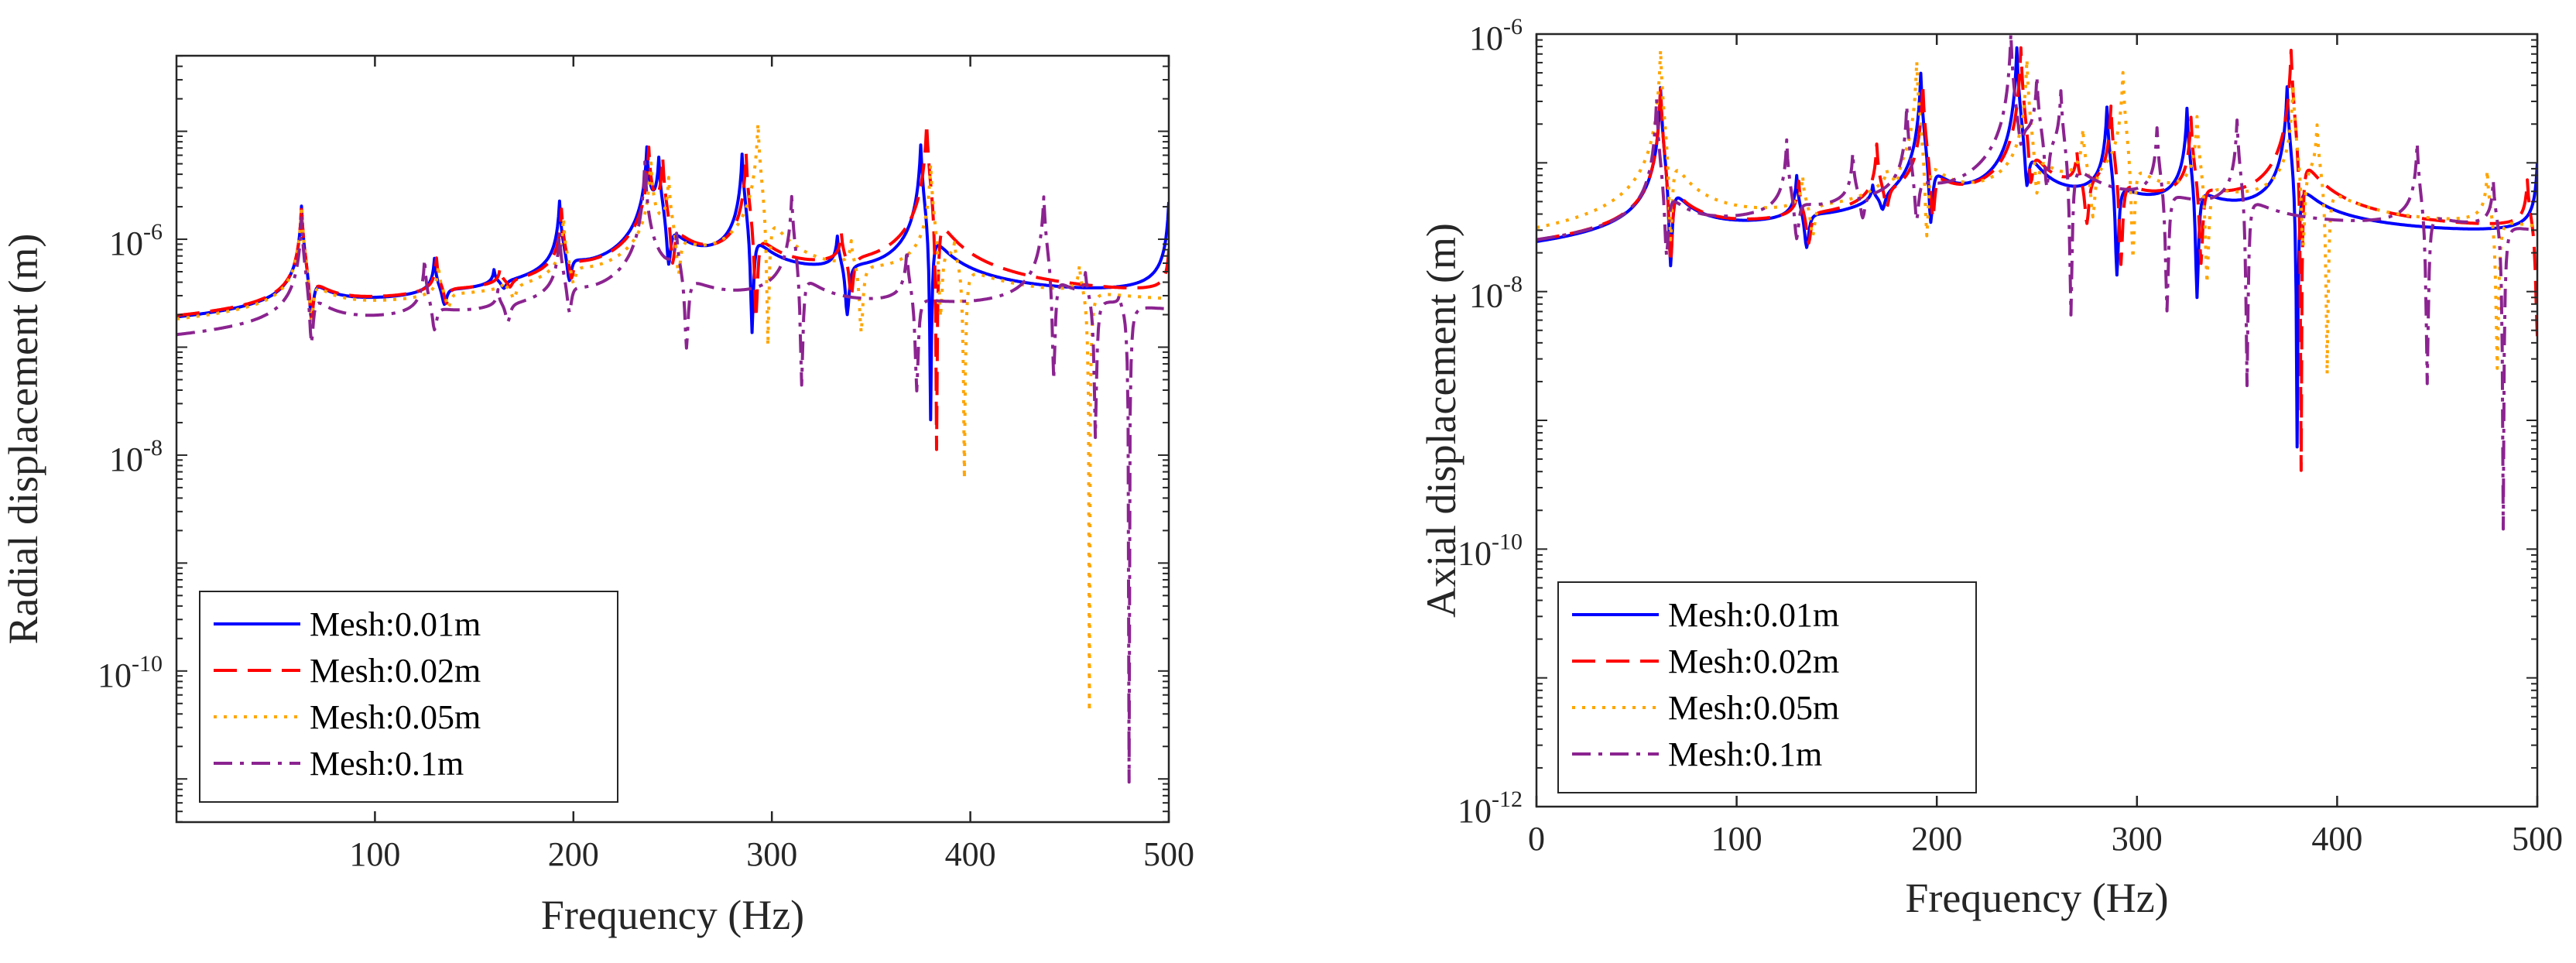 The height and width of the screenshot is (963, 2576). Describe the element at coordinates (673, 282) in the screenshot. I see `series-line-mesh-0-01m` at that location.